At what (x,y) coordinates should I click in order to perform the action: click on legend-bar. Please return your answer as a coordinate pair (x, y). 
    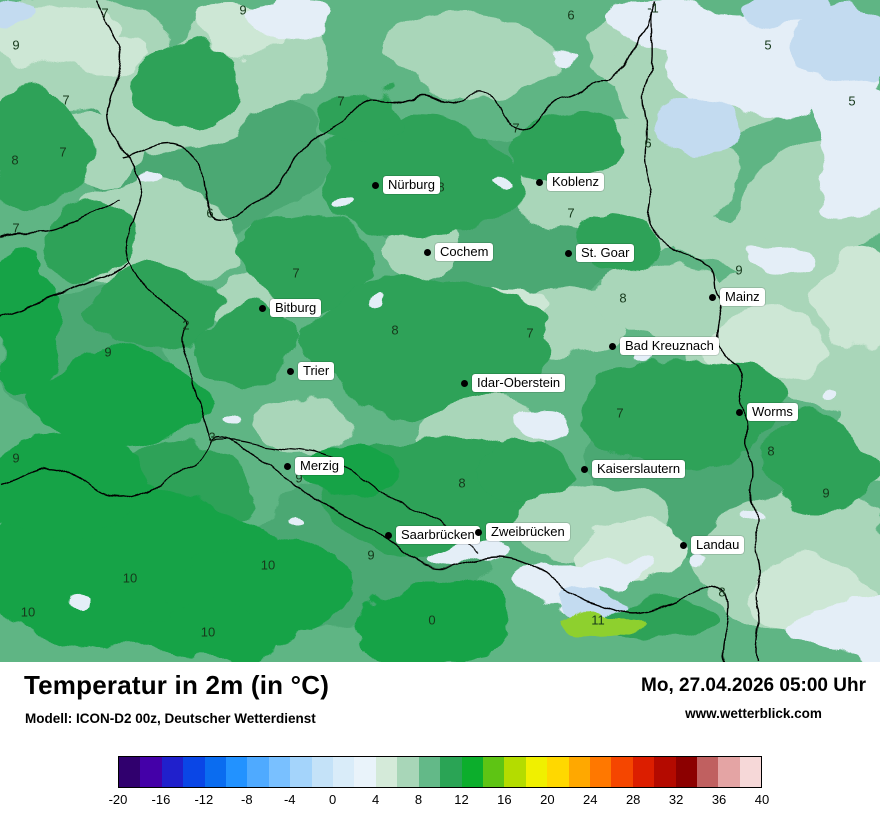
    Looking at the image, I should click on (440, 772).